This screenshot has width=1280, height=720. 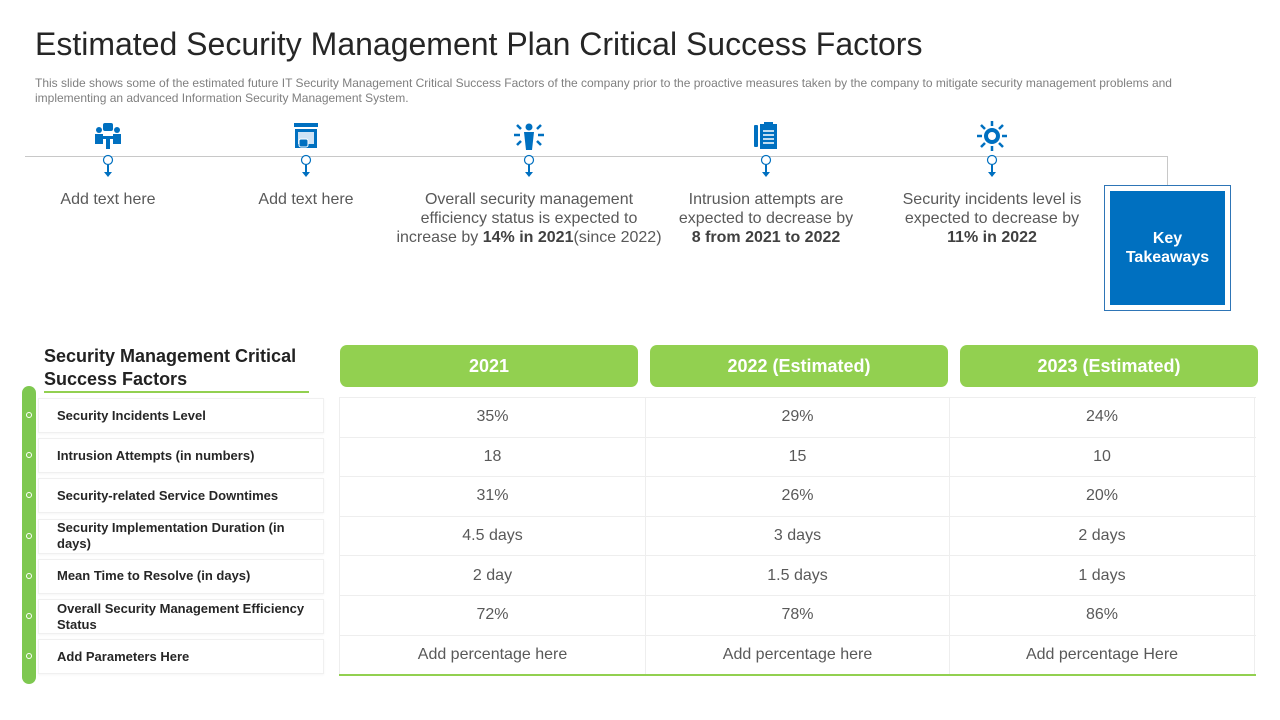 What do you see at coordinates (1102, 457) in the screenshot?
I see `table-cell: 10` at bounding box center [1102, 457].